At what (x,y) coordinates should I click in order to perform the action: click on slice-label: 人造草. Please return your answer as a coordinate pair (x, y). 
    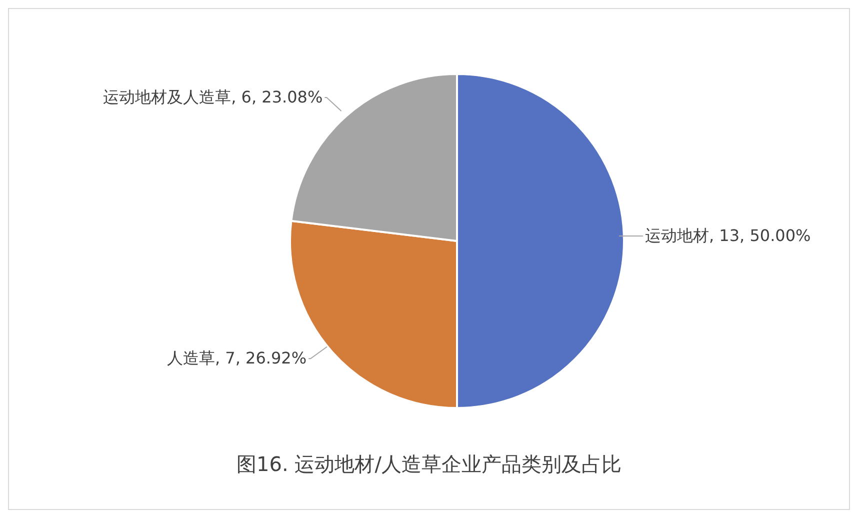
    Looking at the image, I should click on (191, 358).